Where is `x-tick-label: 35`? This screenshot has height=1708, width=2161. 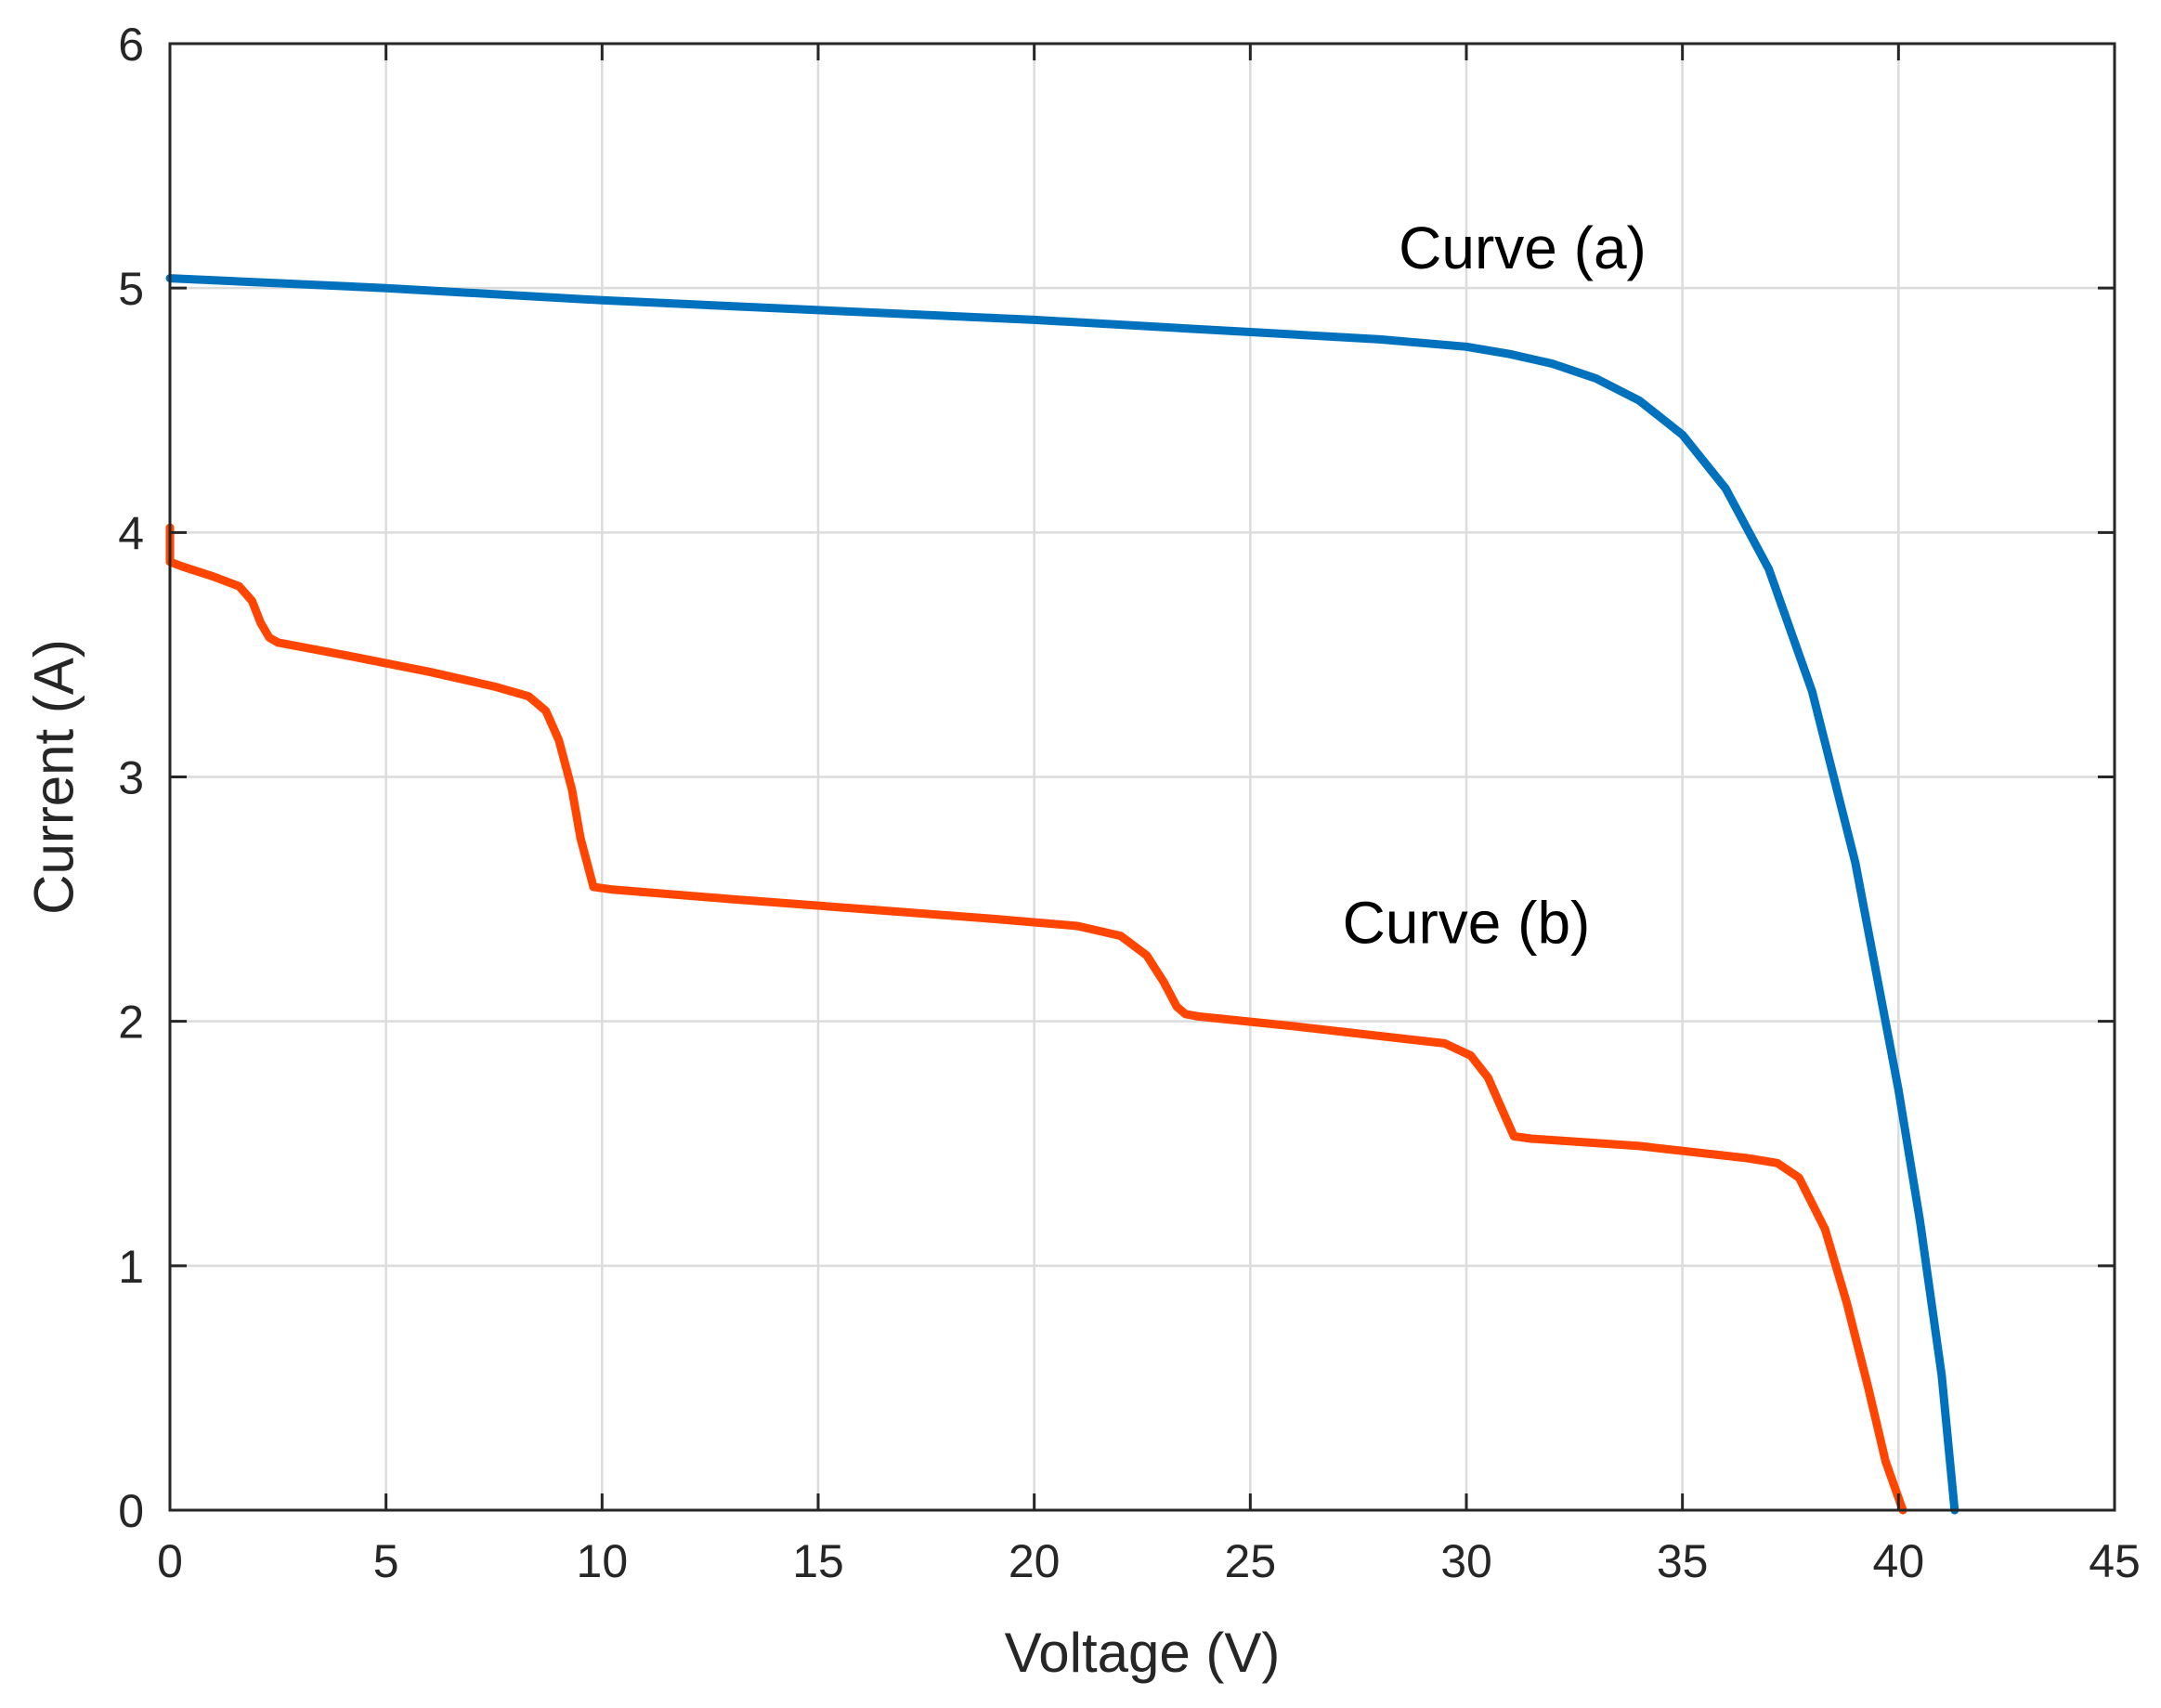 x-tick-label: 35 is located at coordinates (1683, 1561).